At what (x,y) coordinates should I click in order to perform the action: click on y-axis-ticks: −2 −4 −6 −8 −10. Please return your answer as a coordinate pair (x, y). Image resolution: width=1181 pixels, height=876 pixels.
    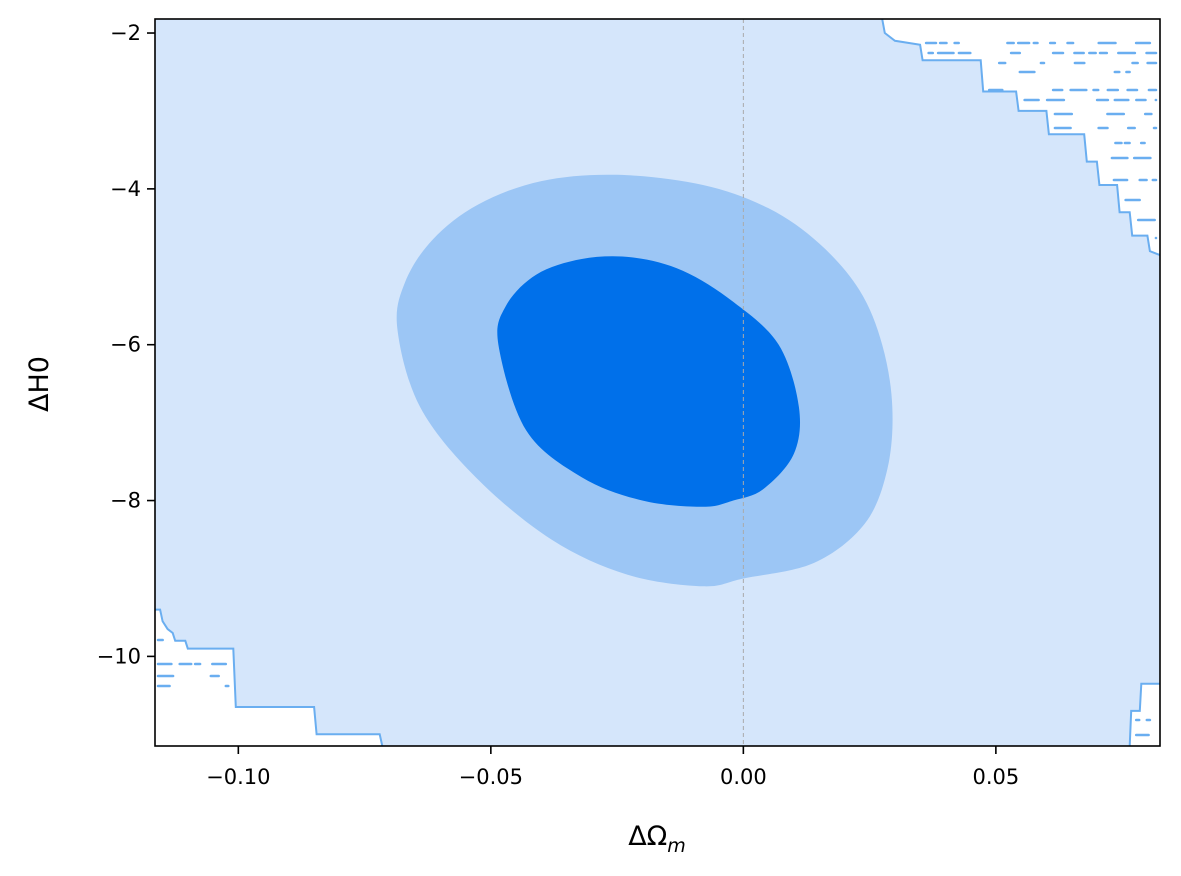
    Looking at the image, I should click on (126, 344).